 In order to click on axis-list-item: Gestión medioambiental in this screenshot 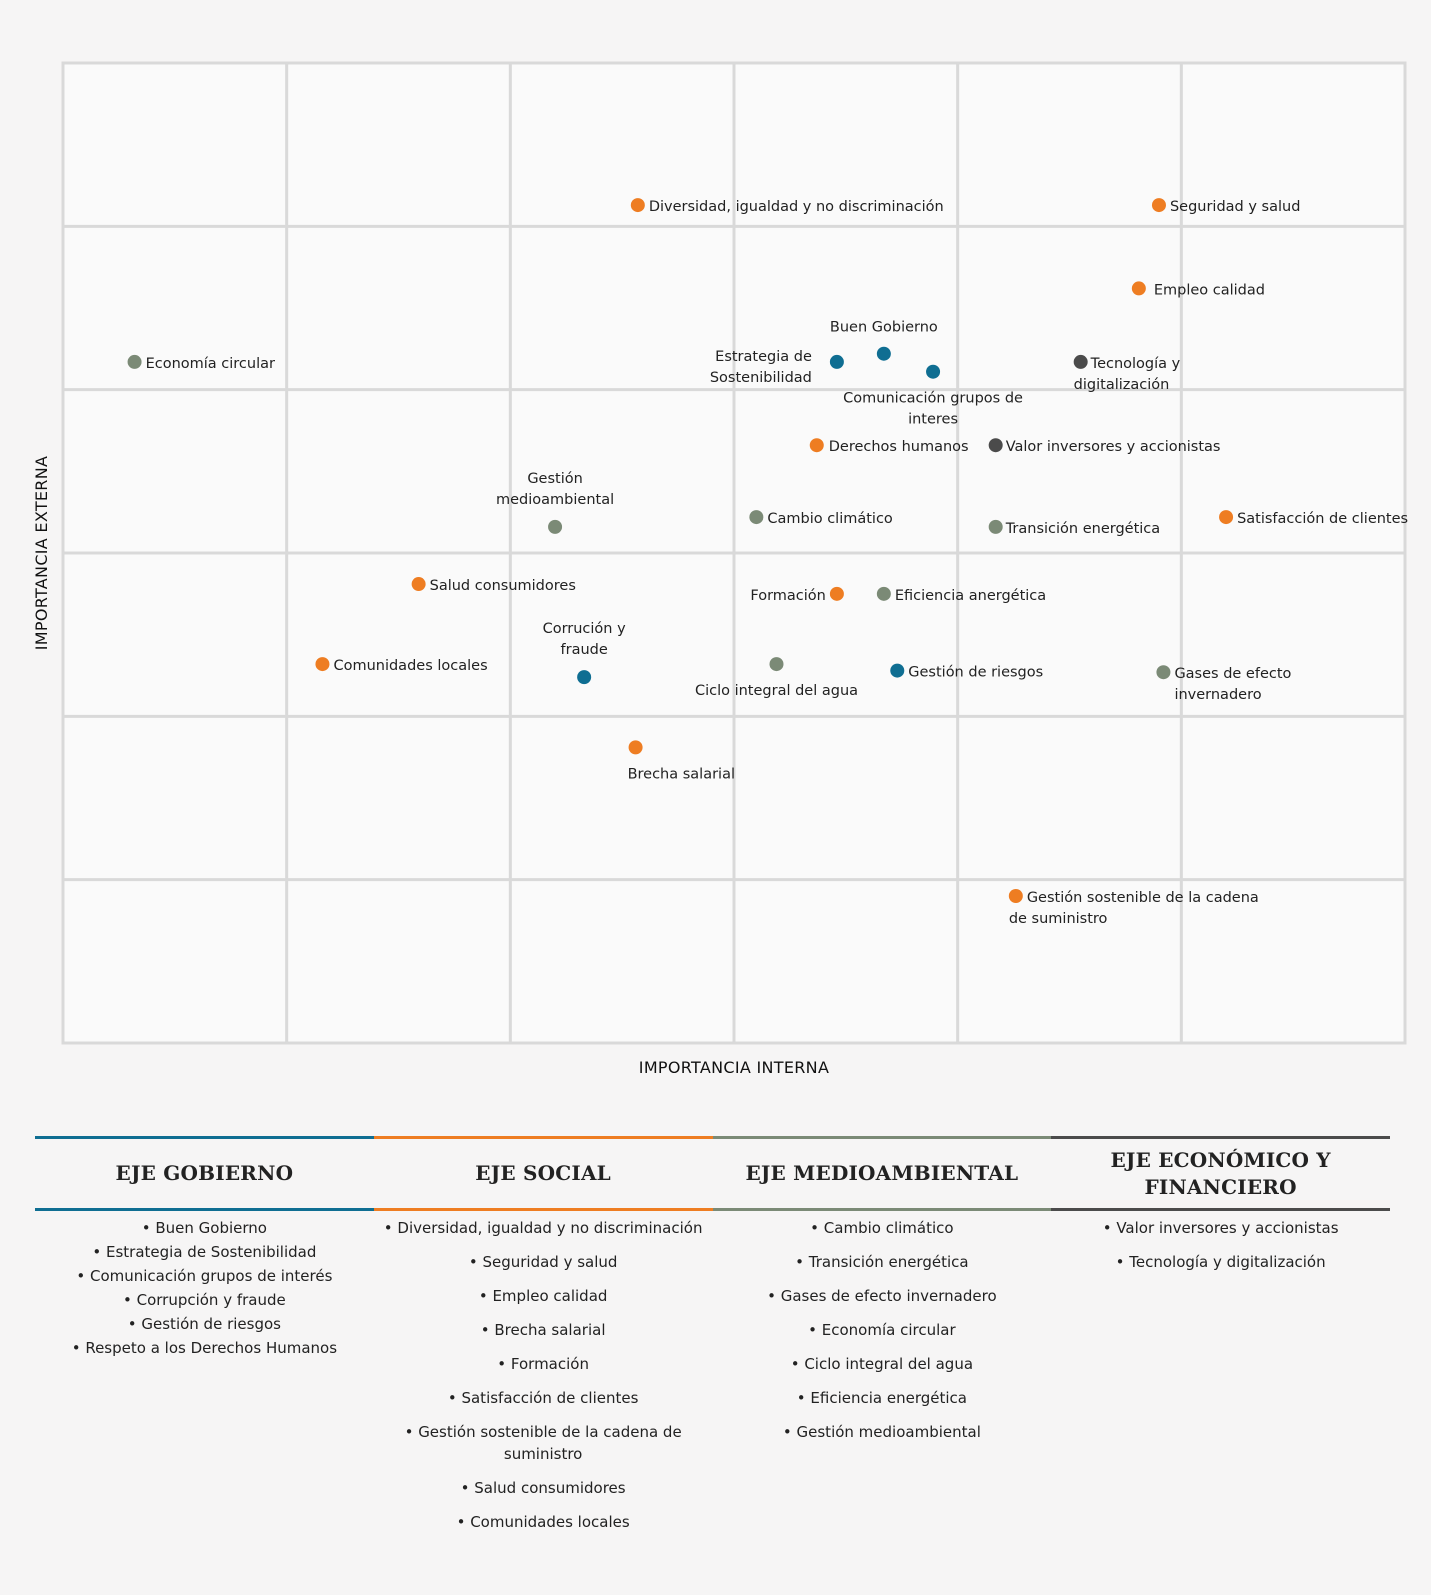, I will do `click(882, 1432)`.